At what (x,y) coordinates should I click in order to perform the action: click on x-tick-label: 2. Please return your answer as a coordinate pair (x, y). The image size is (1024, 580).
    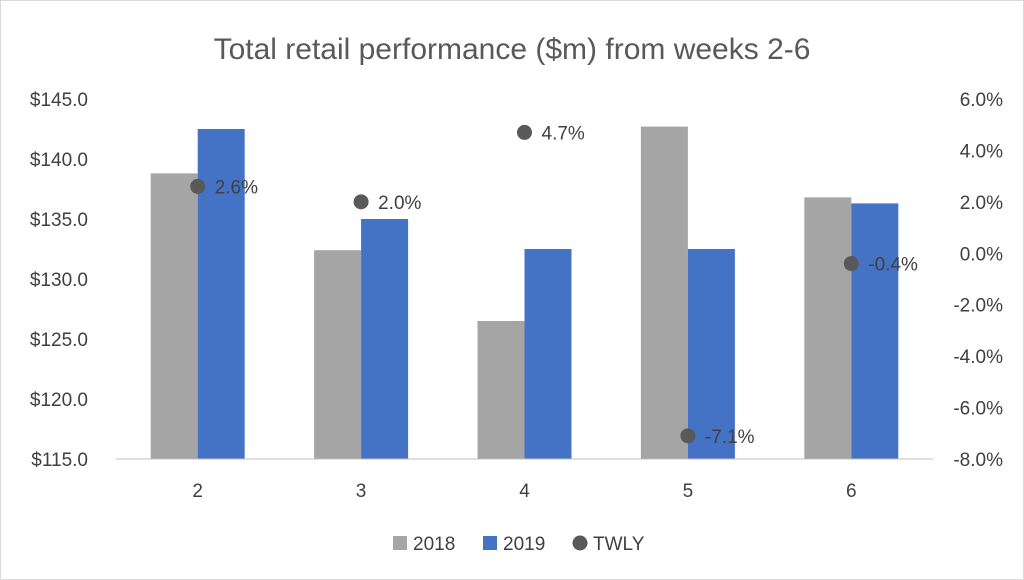
    Looking at the image, I should click on (197, 491).